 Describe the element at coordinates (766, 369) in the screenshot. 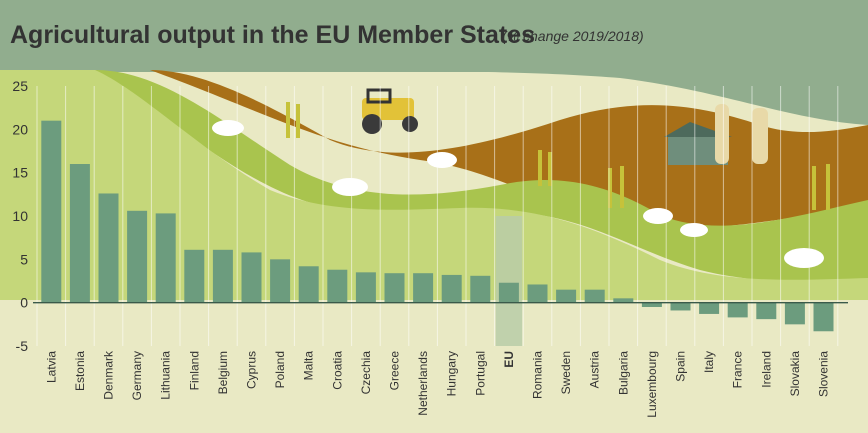

I see `x-tick-label: Ireland` at that location.